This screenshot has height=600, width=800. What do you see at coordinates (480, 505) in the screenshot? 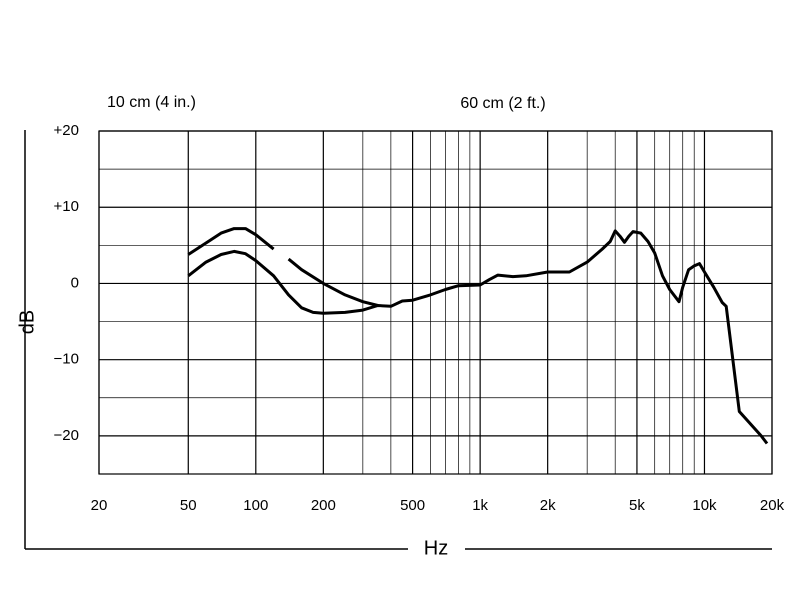
I see `x-tick-label: 1k` at bounding box center [480, 505].